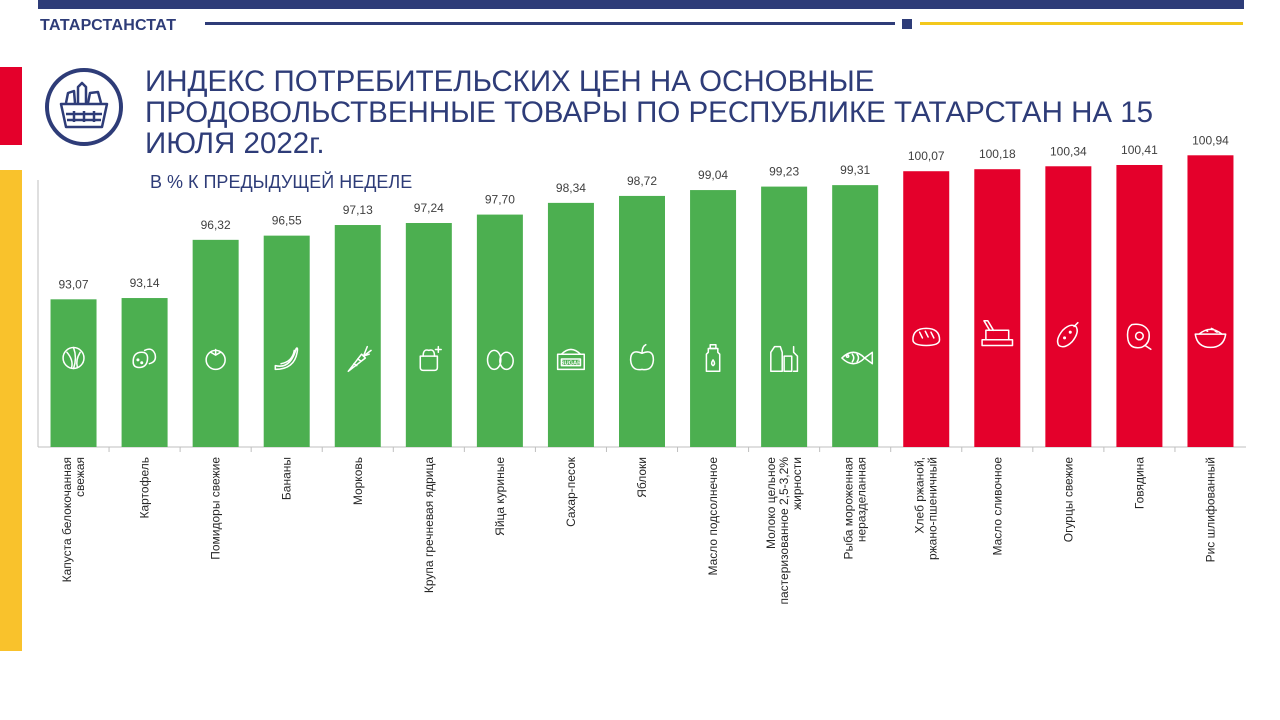 The height and width of the screenshot is (720, 1280). Describe the element at coordinates (145, 283) in the screenshot. I see `data-label: 93,14` at that location.